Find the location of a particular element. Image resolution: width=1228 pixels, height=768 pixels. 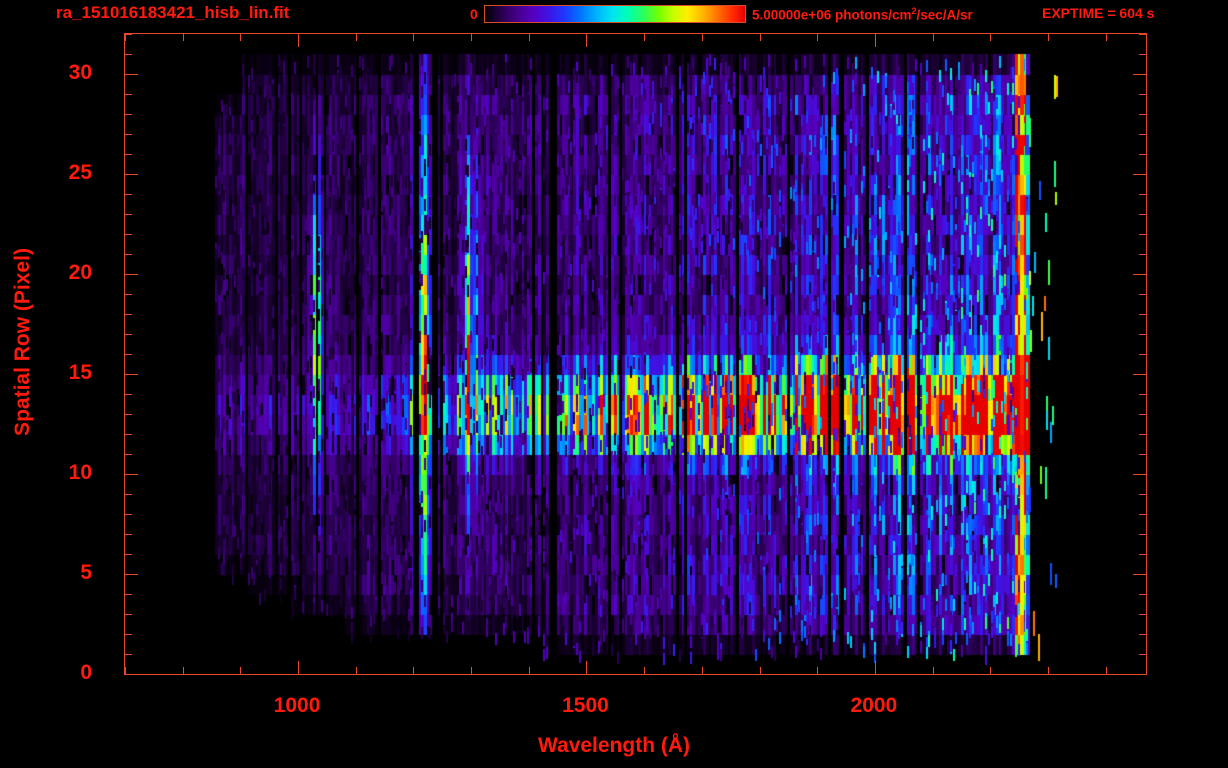

colorbar-max-value: 5.00000e+06 is located at coordinates (792, 15).